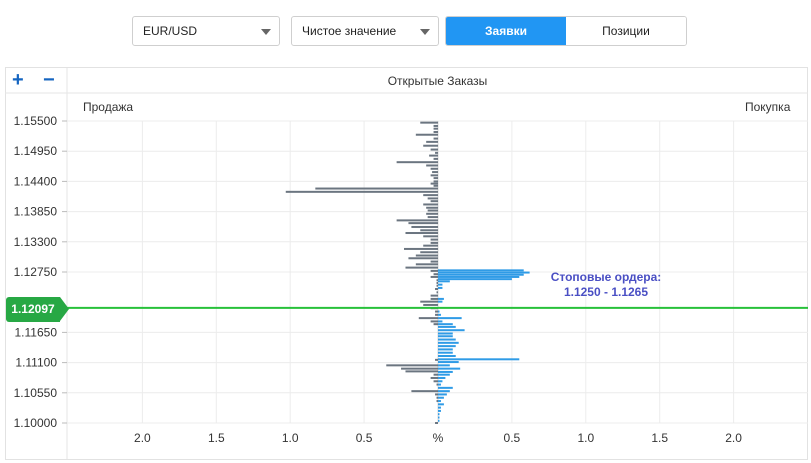 The height and width of the screenshot is (463, 811). I want to click on zoom-out-button: −, so click(49, 80).